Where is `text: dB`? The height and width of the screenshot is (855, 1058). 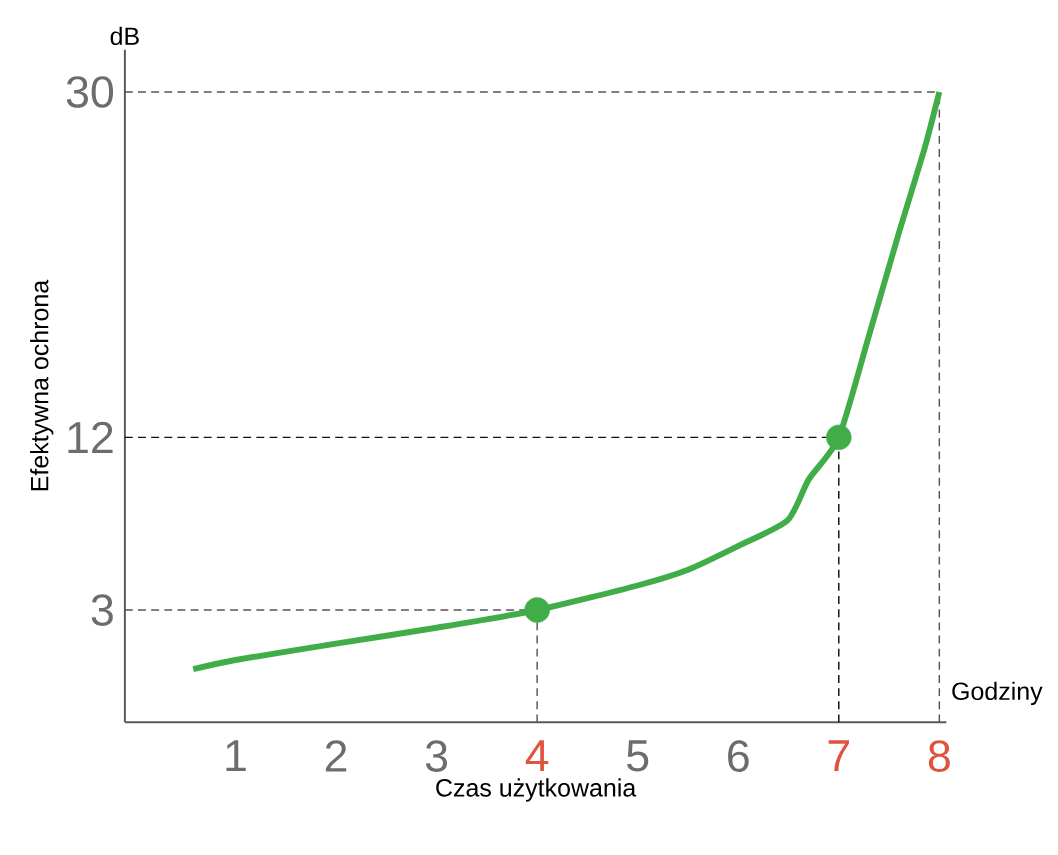 text: dB is located at coordinates (124, 36).